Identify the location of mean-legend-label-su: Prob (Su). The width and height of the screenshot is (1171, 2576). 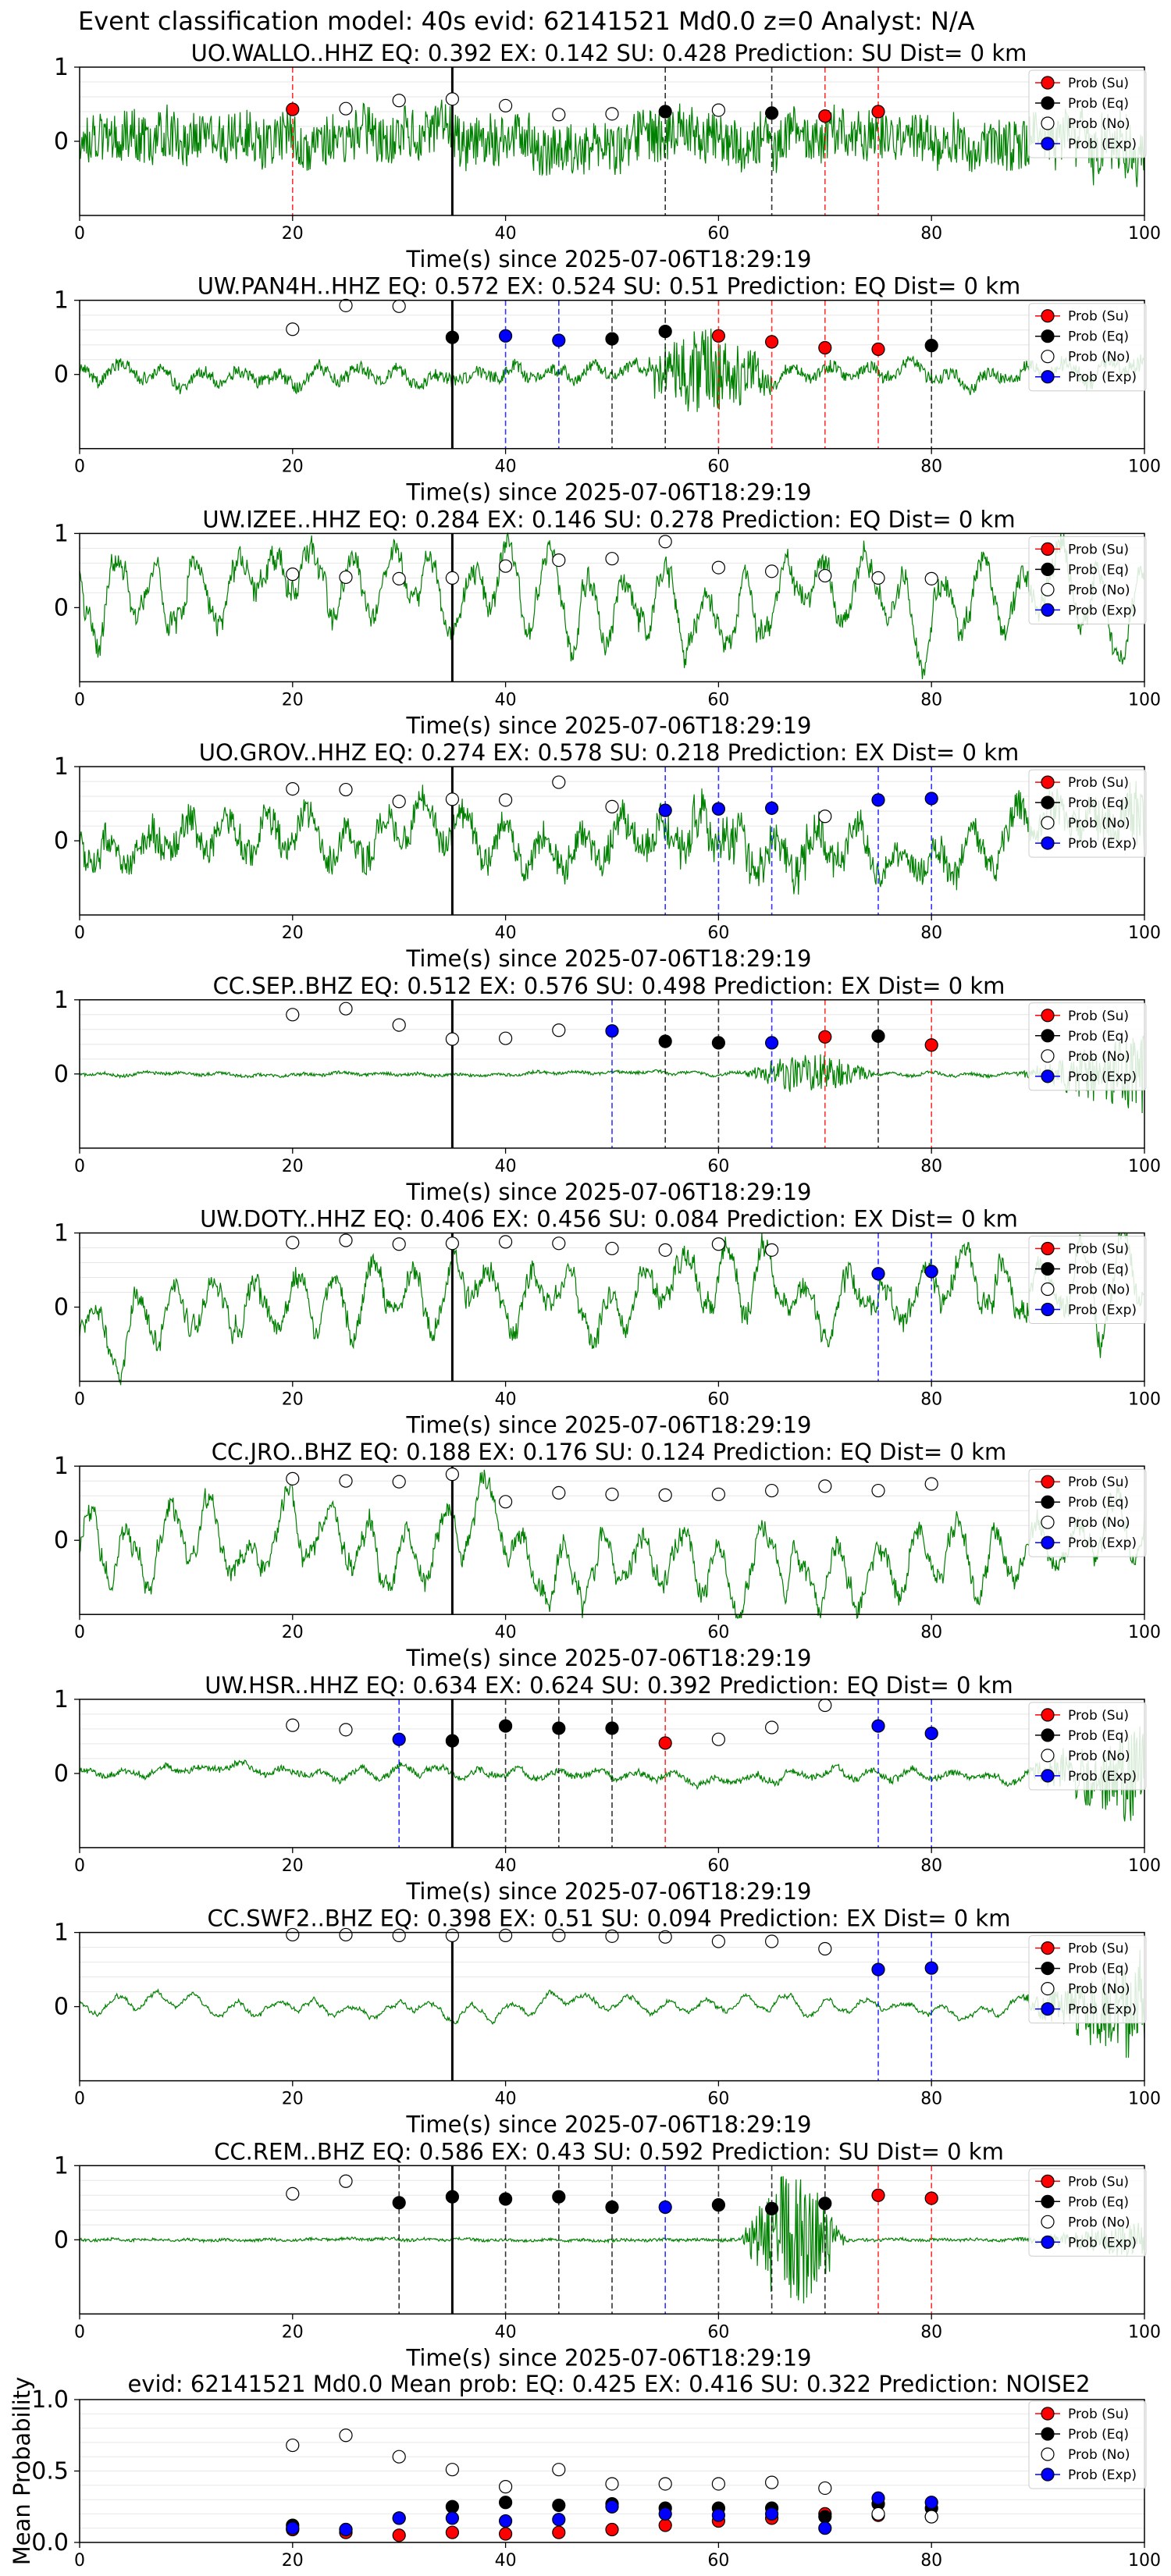
(1098, 2414).